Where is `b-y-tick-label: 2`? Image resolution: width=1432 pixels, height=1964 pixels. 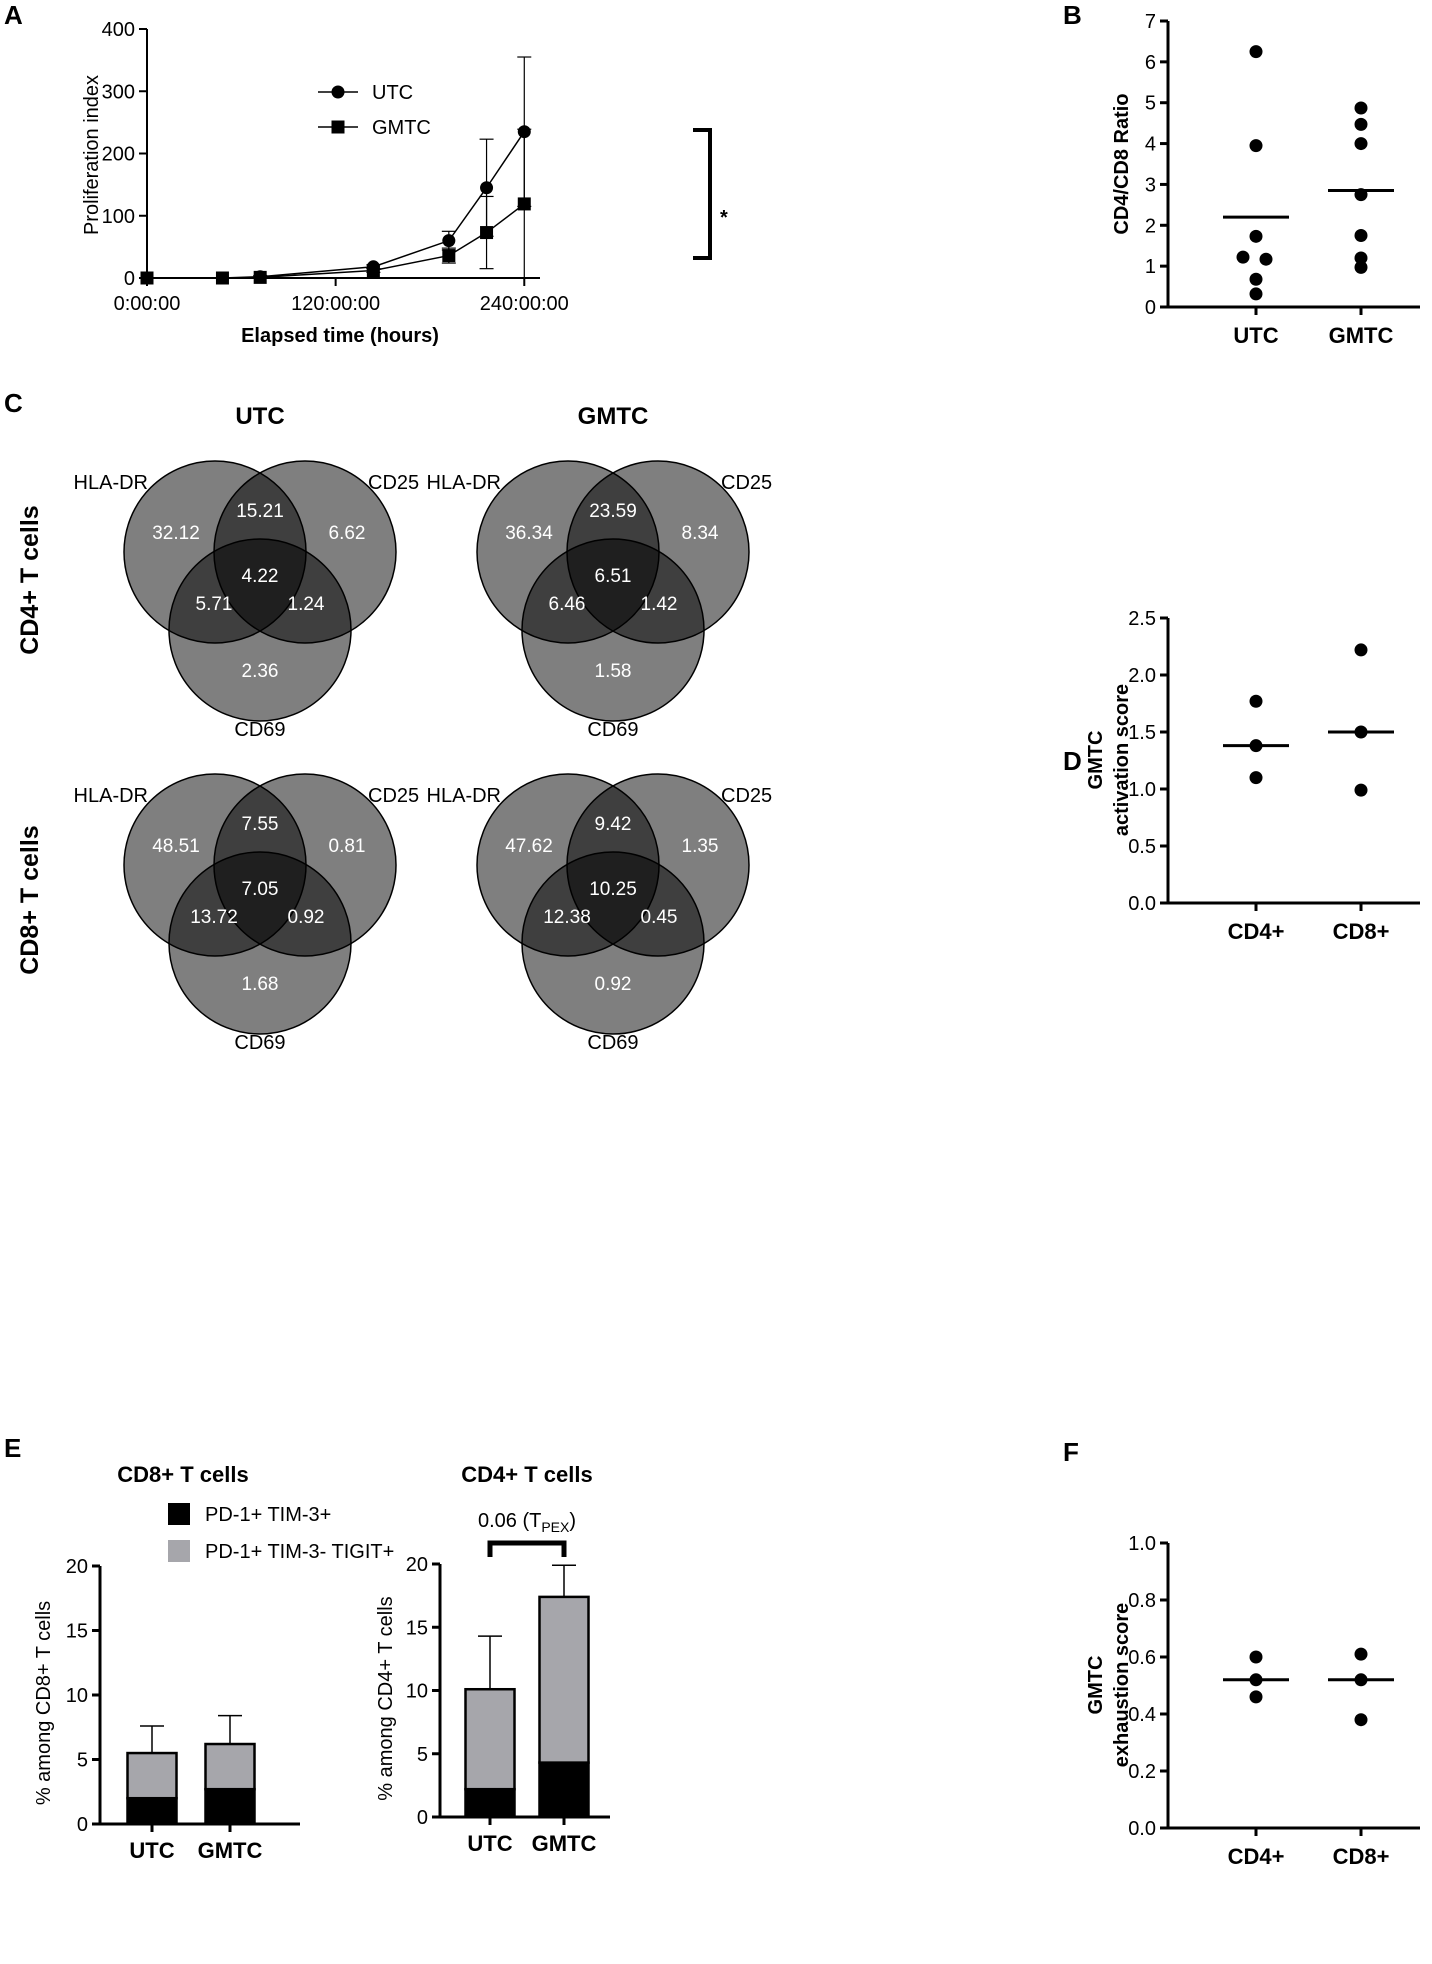
b-y-tick-label: 2 is located at coordinates (1150, 226).